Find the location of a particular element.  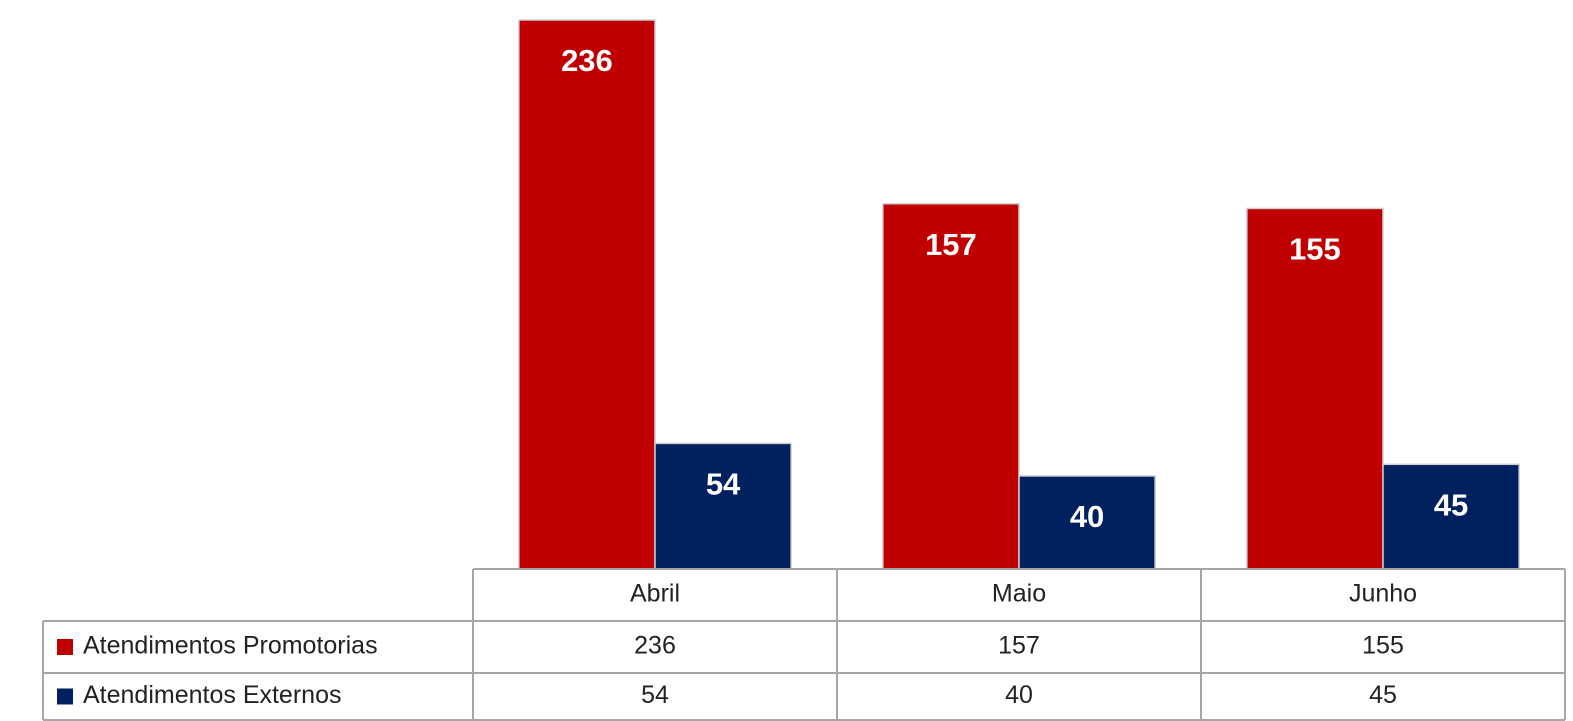

data-label: 45 is located at coordinates (1451, 505).